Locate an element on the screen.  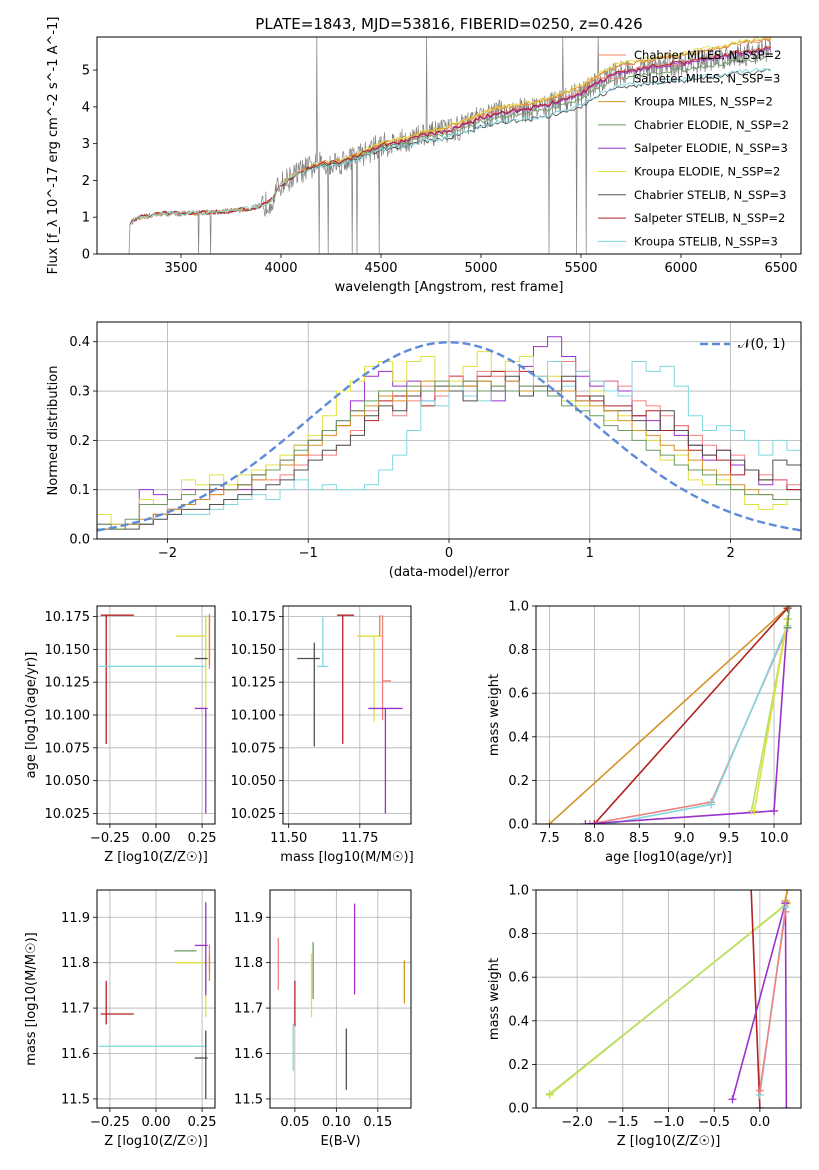
y-tick-label: 0.0 is located at coordinates (79, 540).